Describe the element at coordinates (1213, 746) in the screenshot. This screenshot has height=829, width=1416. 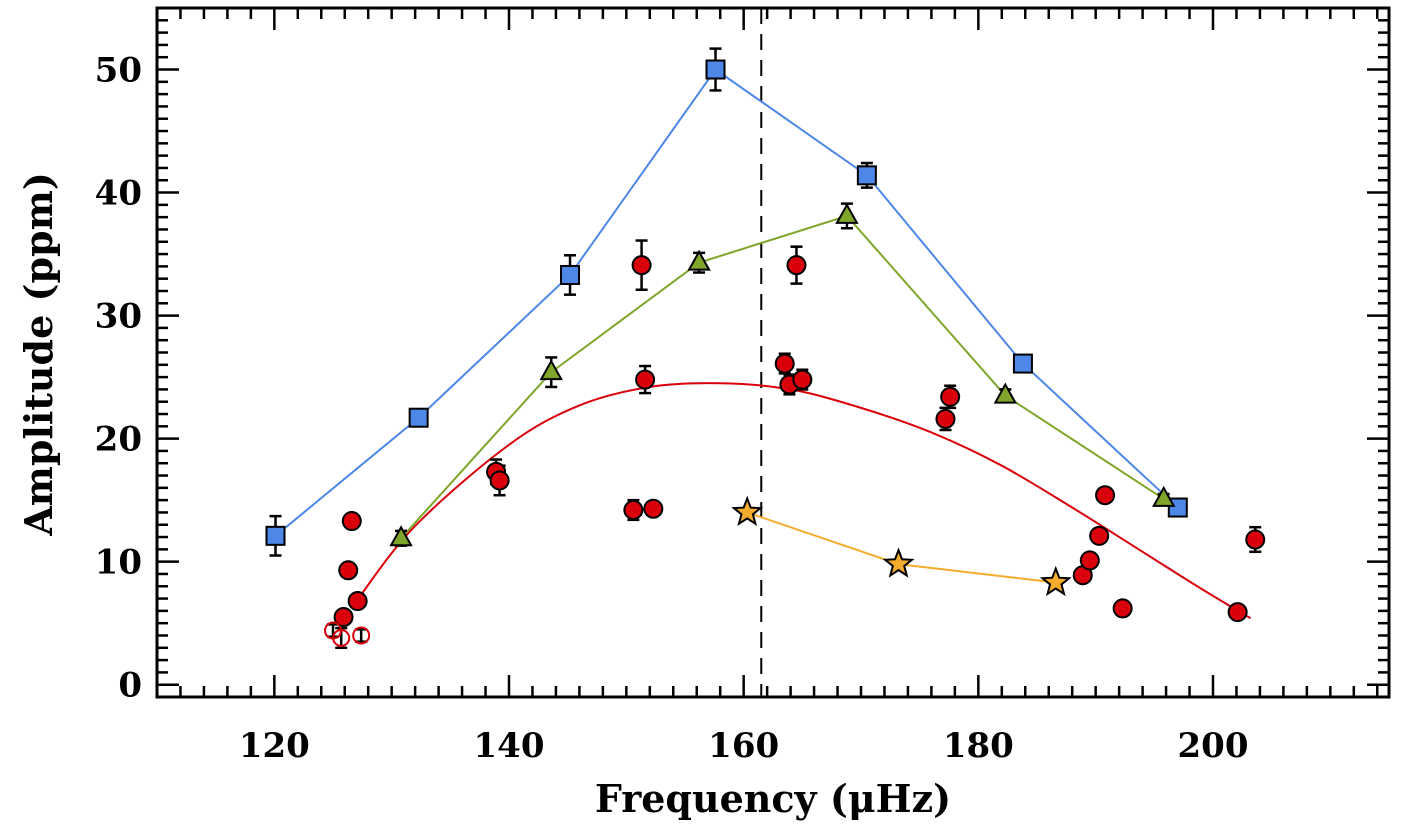
I see `x-tick-label: 200` at that location.